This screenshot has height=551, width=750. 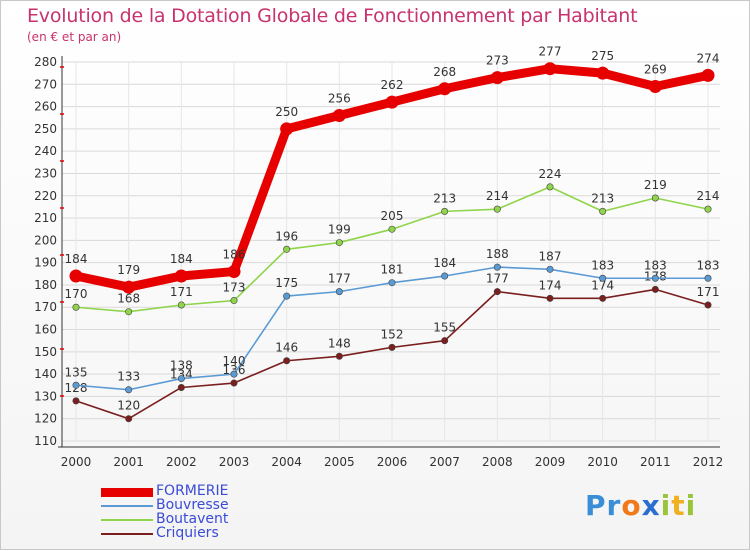 What do you see at coordinates (128, 462) in the screenshot?
I see `x-tick-label-2001: 2001` at bounding box center [128, 462].